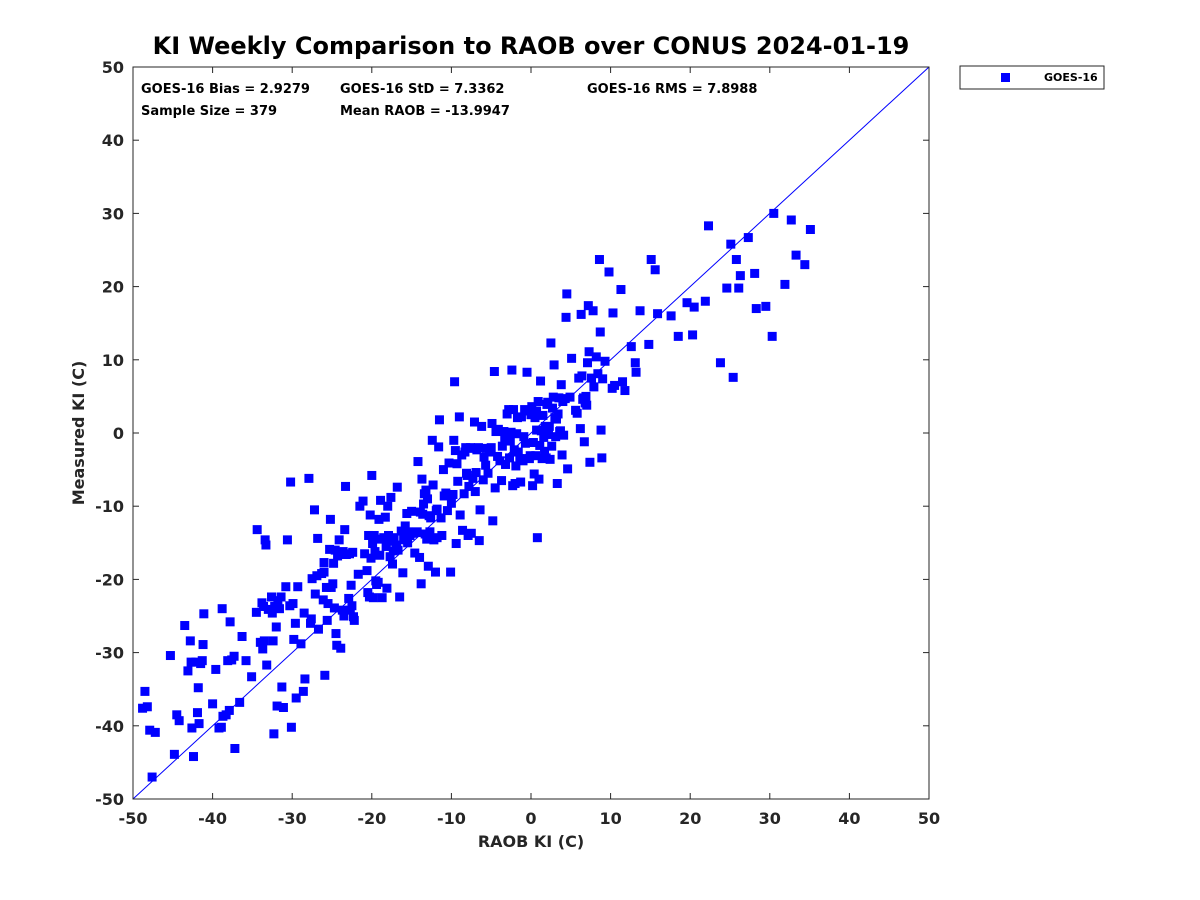  Describe the element at coordinates (109, 799) in the screenshot. I see `y-tick-label: -50` at that location.